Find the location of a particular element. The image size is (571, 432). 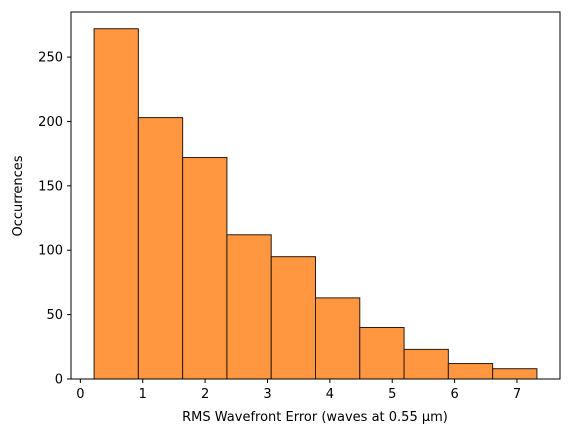

x-axis-ticks: 0 1 2 3 4 5 6 7 is located at coordinates (298, 390).